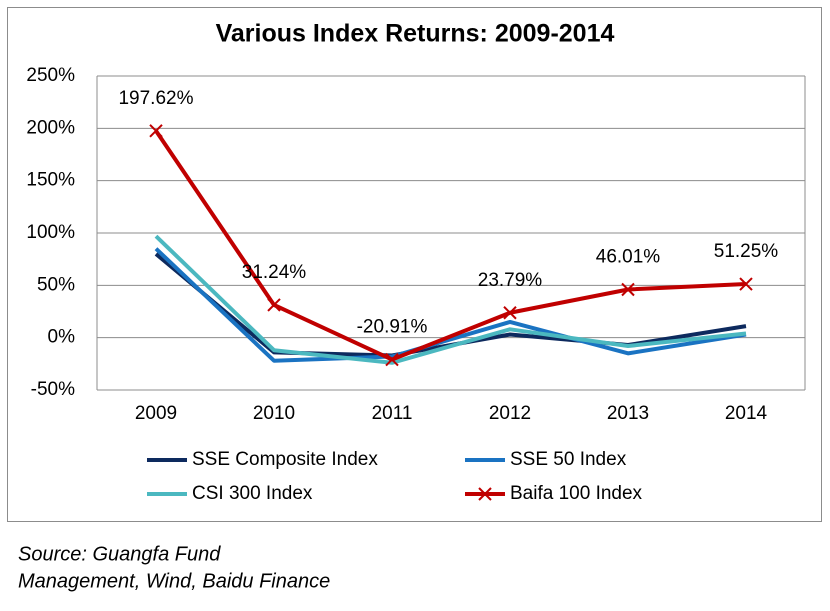 The width and height of the screenshot is (830, 611). What do you see at coordinates (252, 493) in the screenshot?
I see `legend-label: CSI 300 Index` at bounding box center [252, 493].